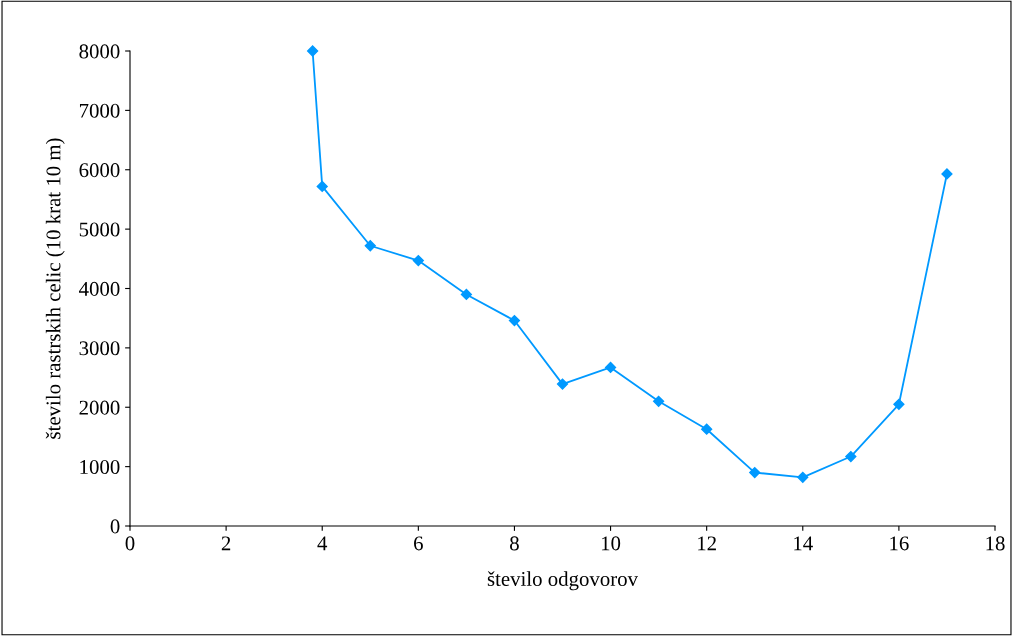  What do you see at coordinates (563, 581) in the screenshot?
I see `x-axis-title: število odgovorov` at bounding box center [563, 581].